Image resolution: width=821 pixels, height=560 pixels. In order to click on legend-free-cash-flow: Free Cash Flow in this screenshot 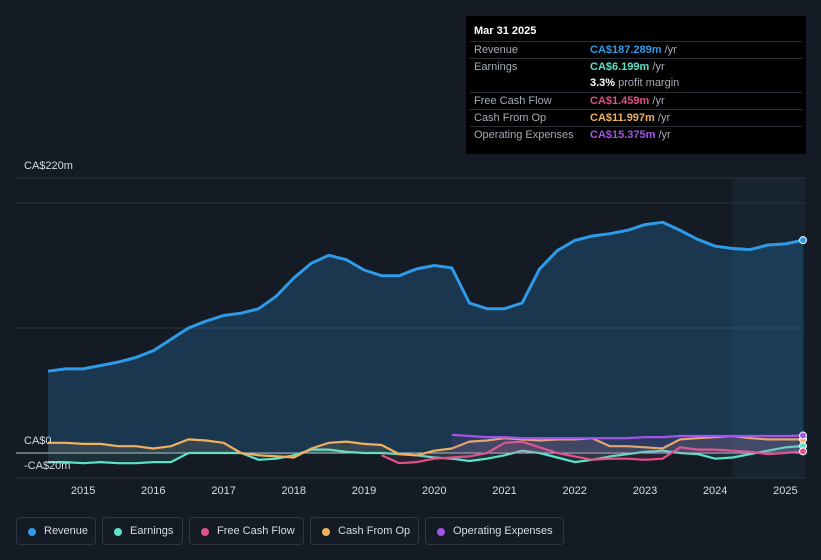, I will do `click(246, 531)`.